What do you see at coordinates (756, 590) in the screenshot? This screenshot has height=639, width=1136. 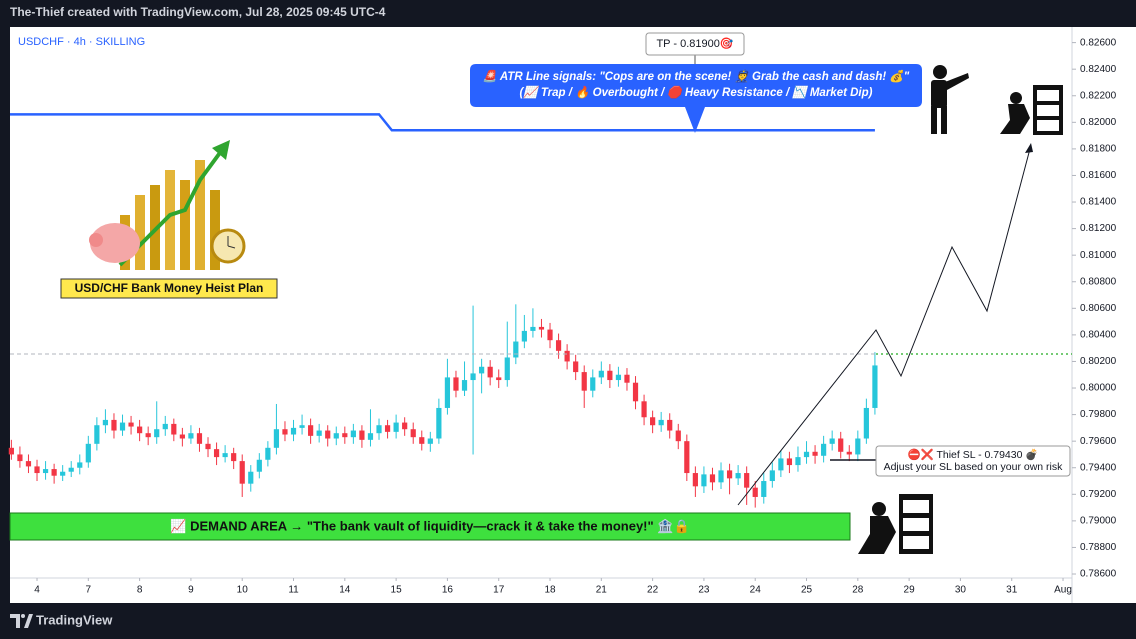 I see `x-tick-label: 24` at bounding box center [756, 590].